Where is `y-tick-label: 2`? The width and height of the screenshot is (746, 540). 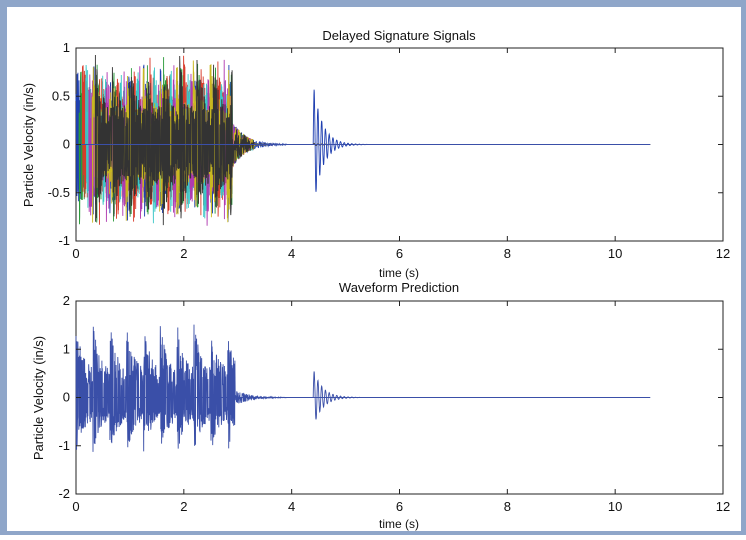
y-tick-label: 2 is located at coordinates (66, 300).